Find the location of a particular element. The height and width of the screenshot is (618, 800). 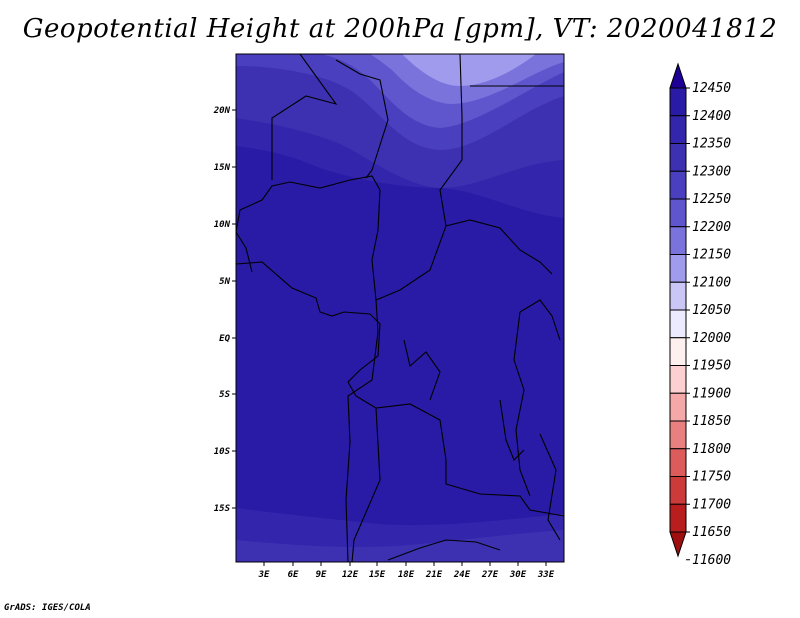

lon-label-6e: 6E is located at coordinates (293, 575).